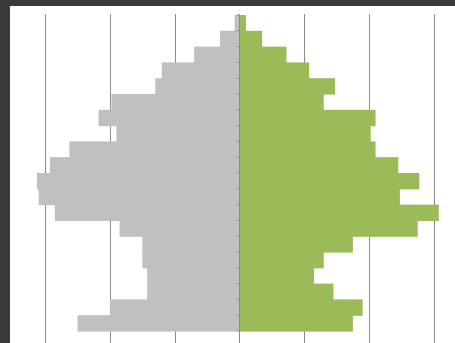 This screenshot has height=343, width=455. Describe the element at coordinates (175, 102) in the screenshot. I see `bar-series1-row15` at that location.